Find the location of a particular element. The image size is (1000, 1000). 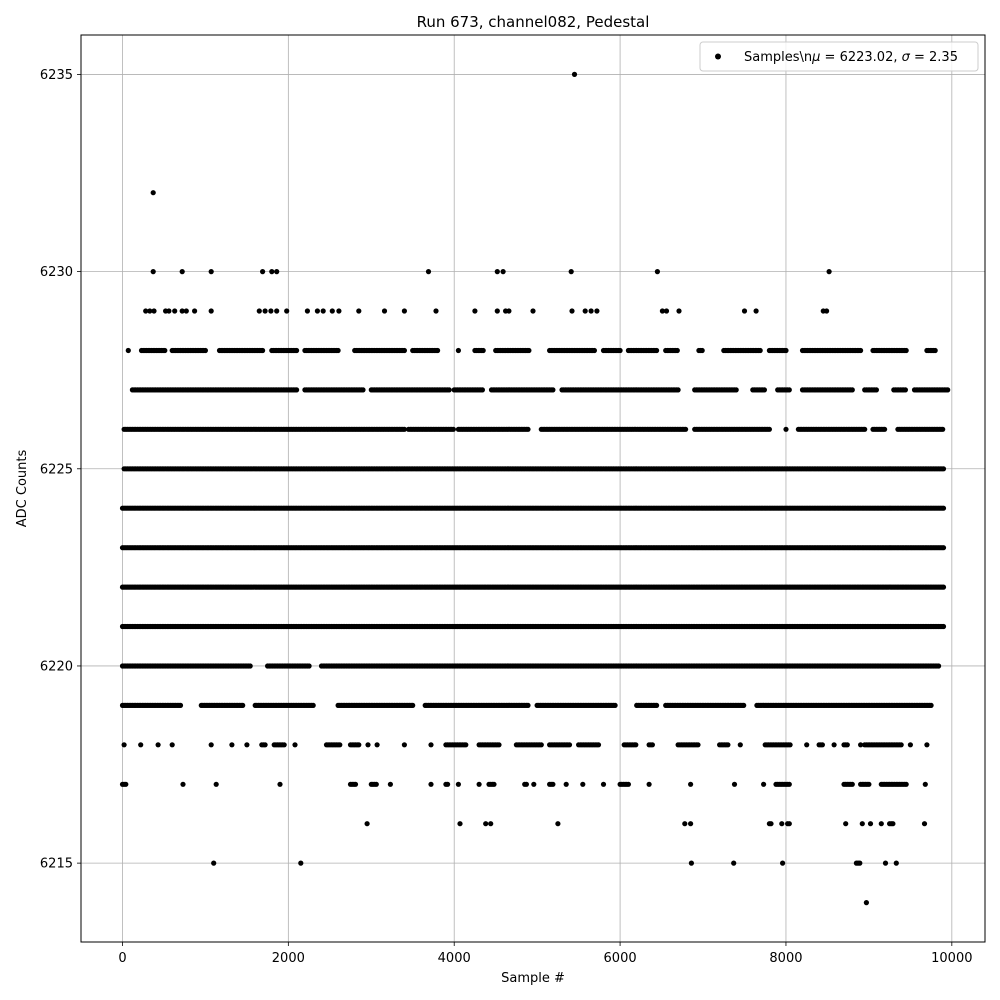

y-tick-label: 6220 is located at coordinates (56, 666).